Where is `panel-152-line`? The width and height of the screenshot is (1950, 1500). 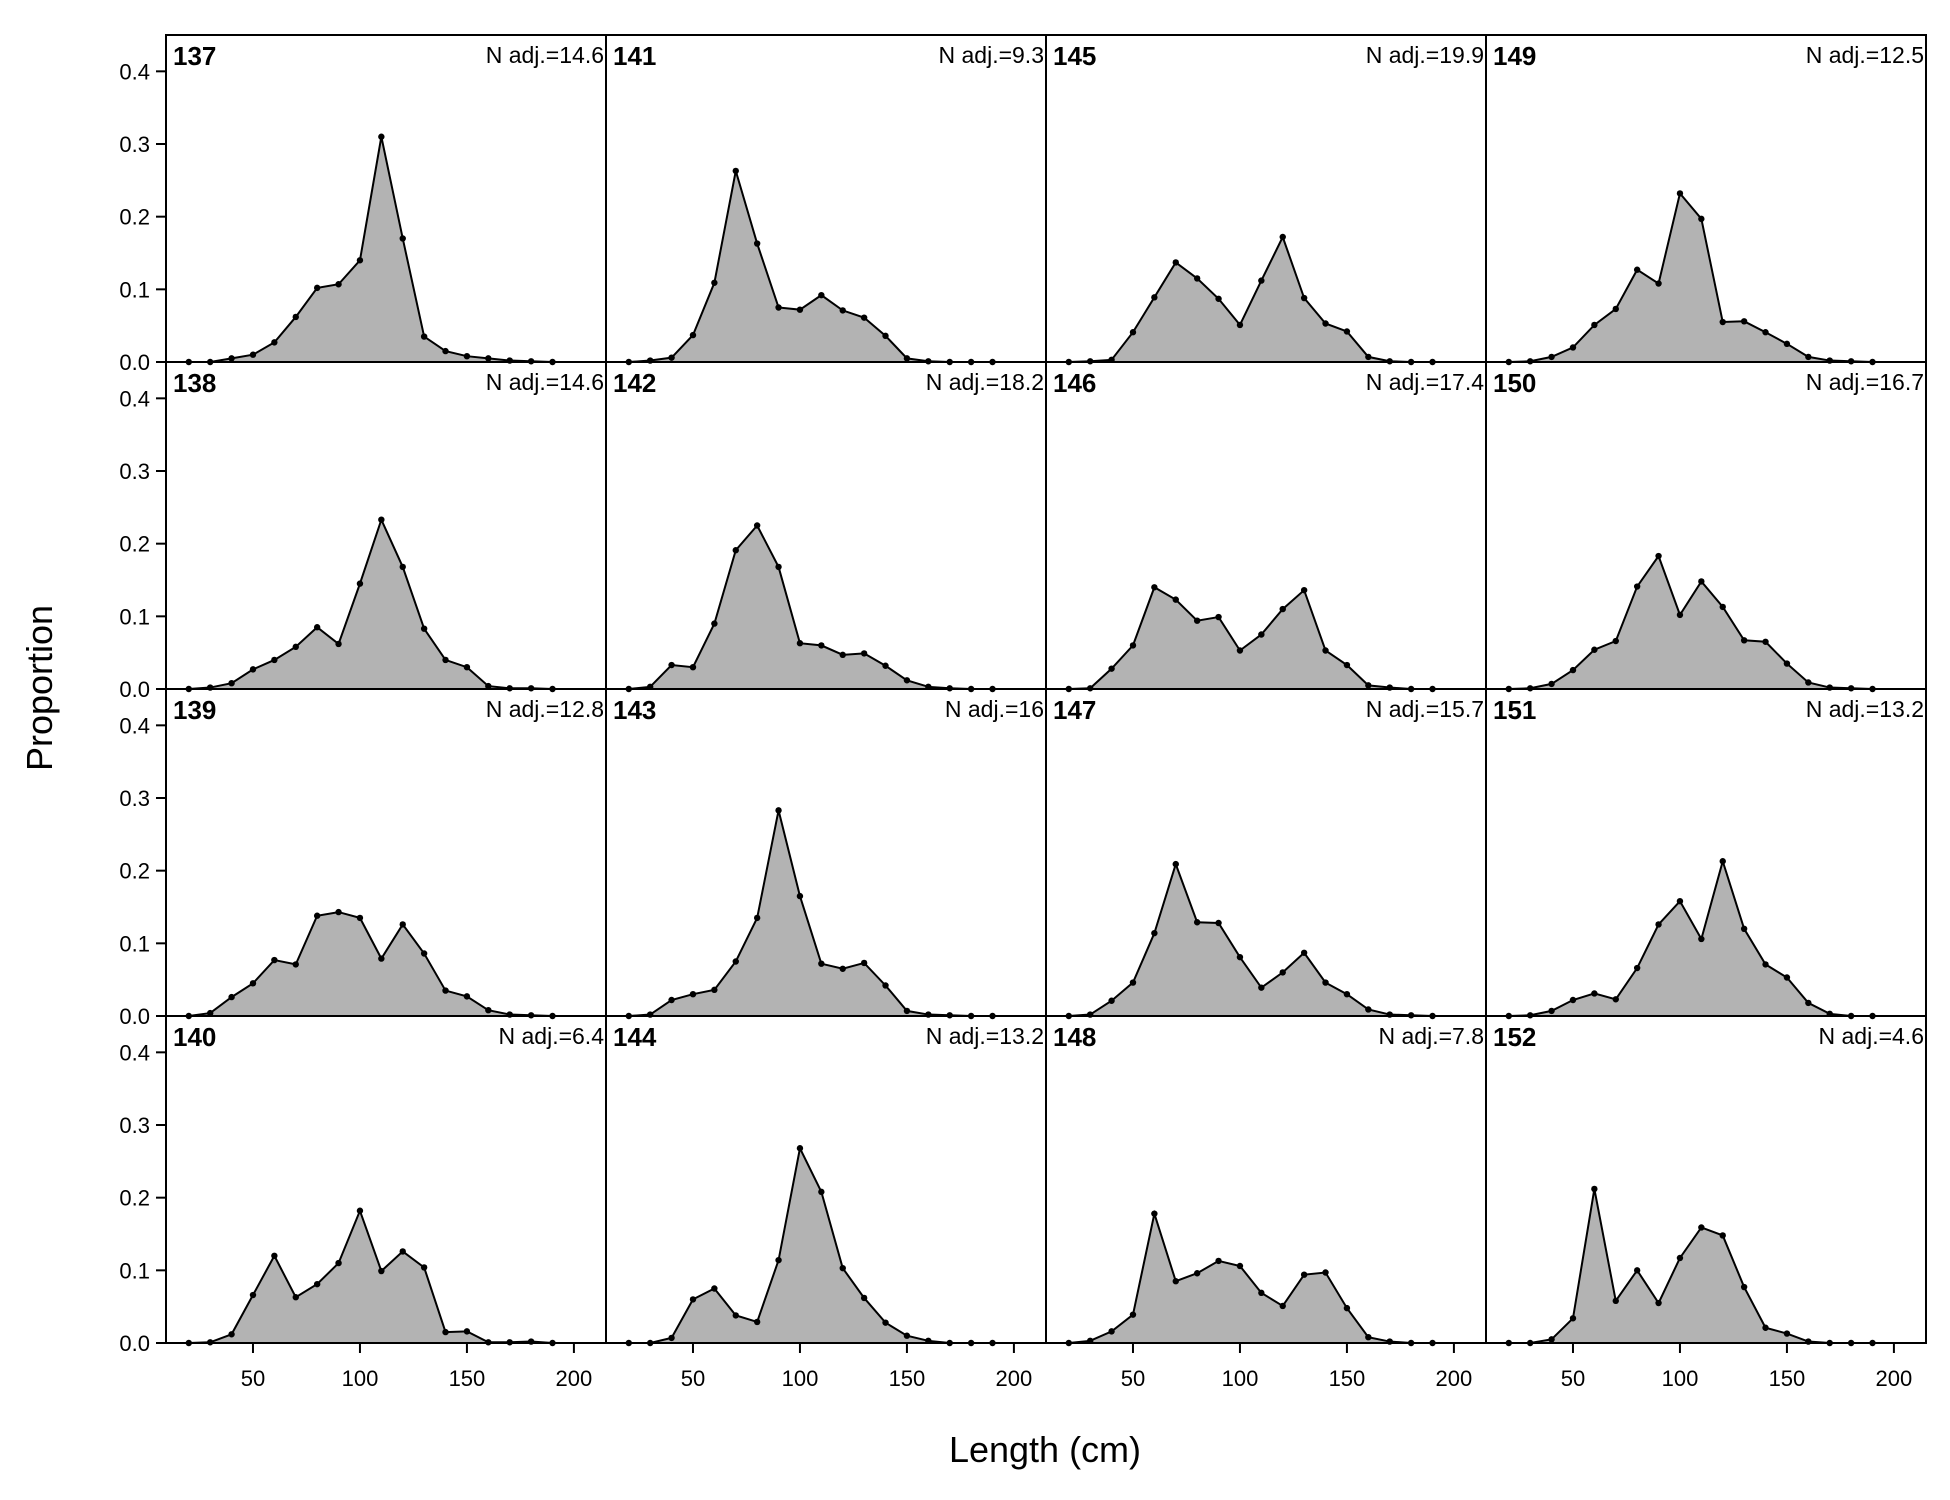 panel-152-line is located at coordinates (1690, 1266).